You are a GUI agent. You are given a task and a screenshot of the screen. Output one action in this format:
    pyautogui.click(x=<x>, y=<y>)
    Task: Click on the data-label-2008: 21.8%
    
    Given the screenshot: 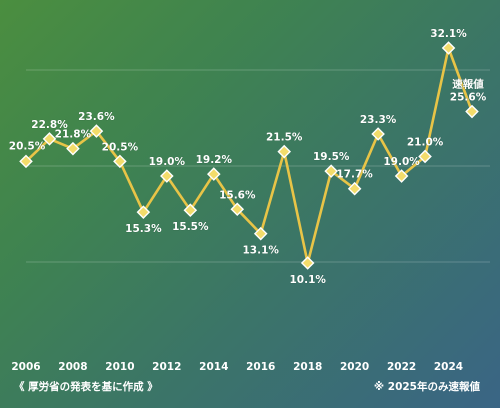 What is the action you would take?
    pyautogui.click(x=73, y=135)
    